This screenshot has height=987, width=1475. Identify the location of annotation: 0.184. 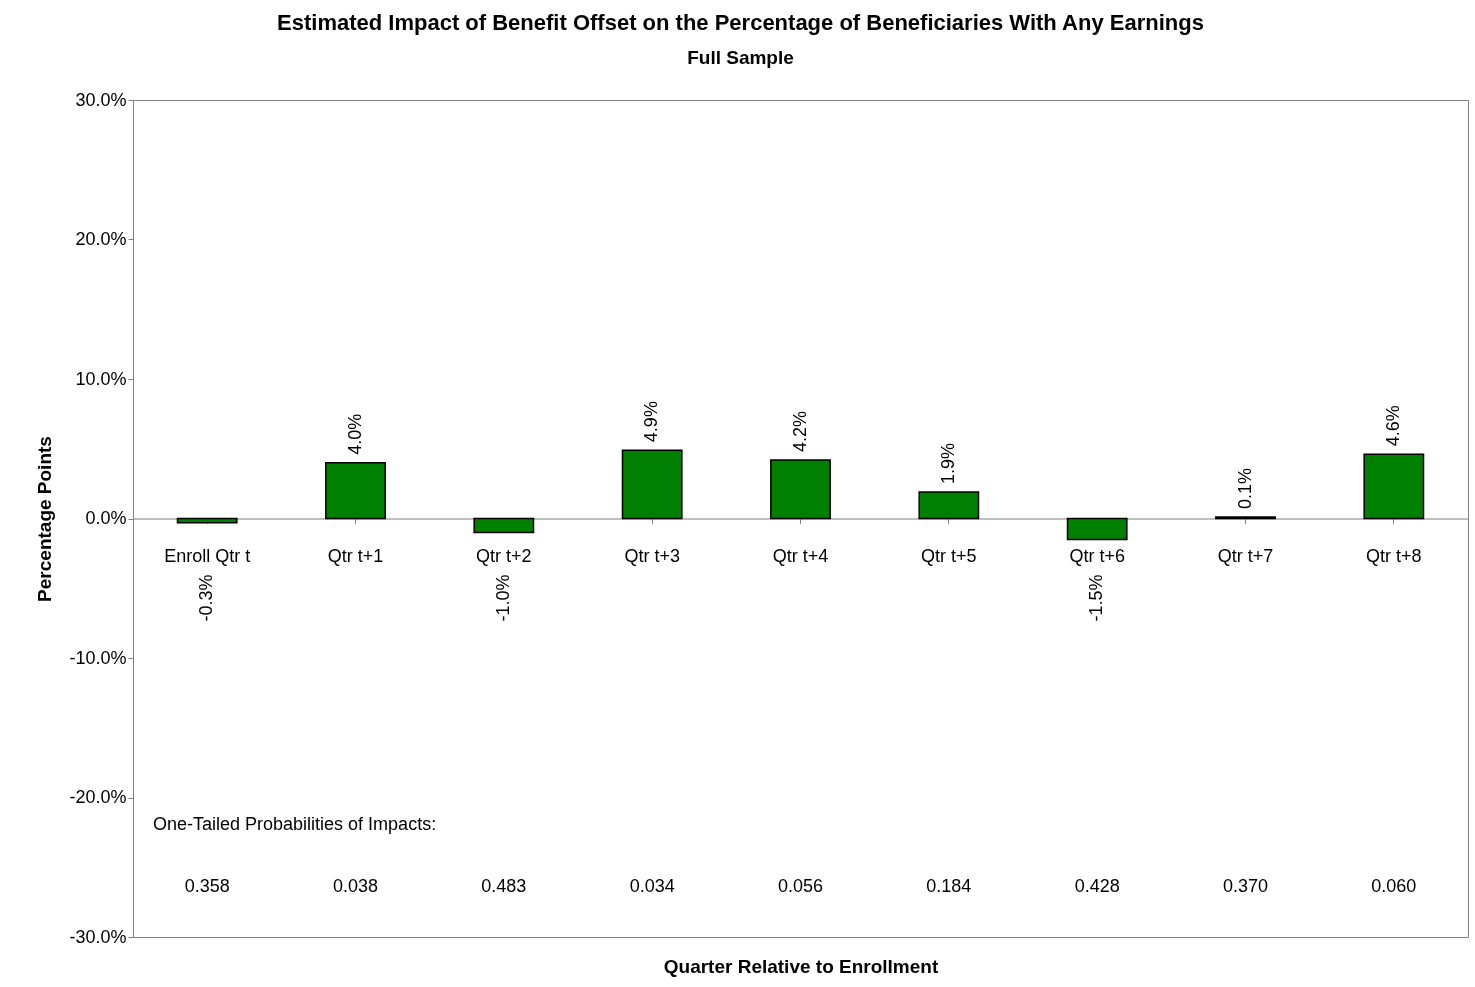
(949, 886).